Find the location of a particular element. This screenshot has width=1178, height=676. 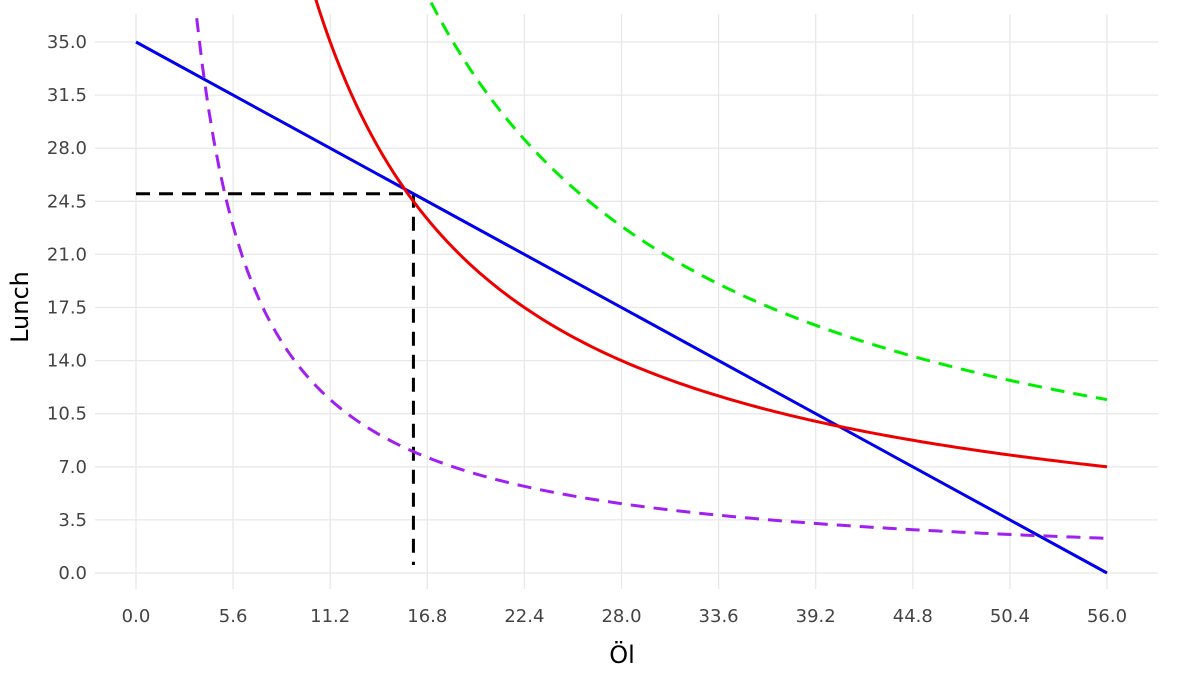

x-tick-label: 5.6 is located at coordinates (233, 616).